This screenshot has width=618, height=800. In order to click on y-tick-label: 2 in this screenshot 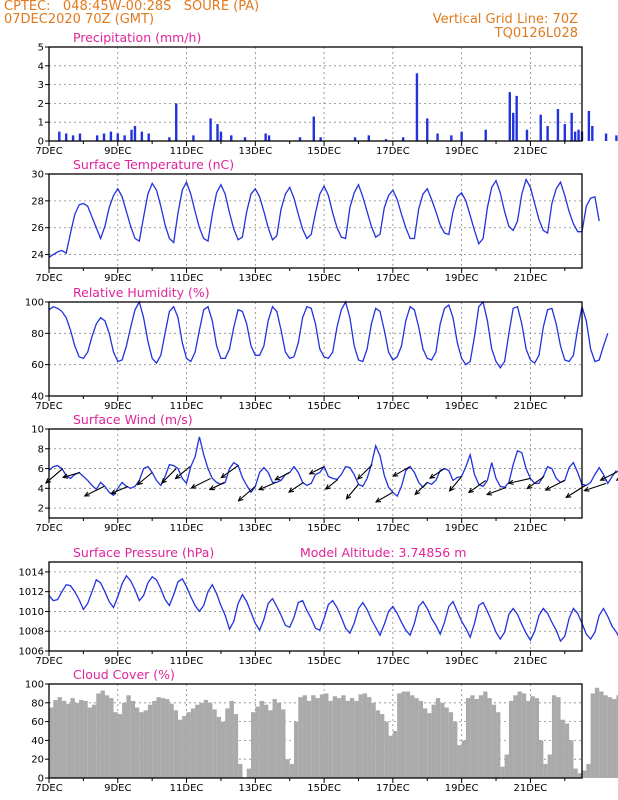, I will do `click(41, 104)`.